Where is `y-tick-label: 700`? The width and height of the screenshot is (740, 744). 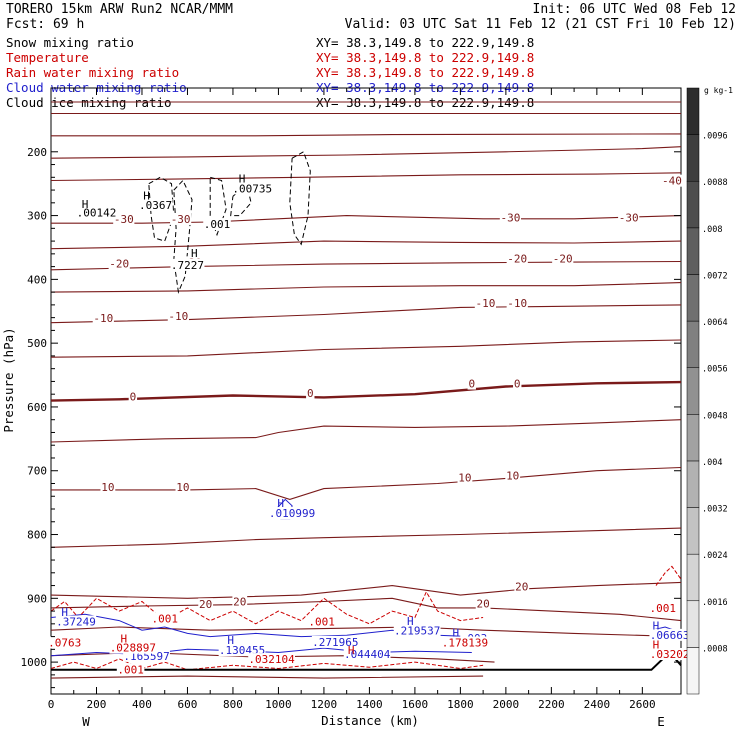
y-tick-label: 700 is located at coordinates (37, 471).